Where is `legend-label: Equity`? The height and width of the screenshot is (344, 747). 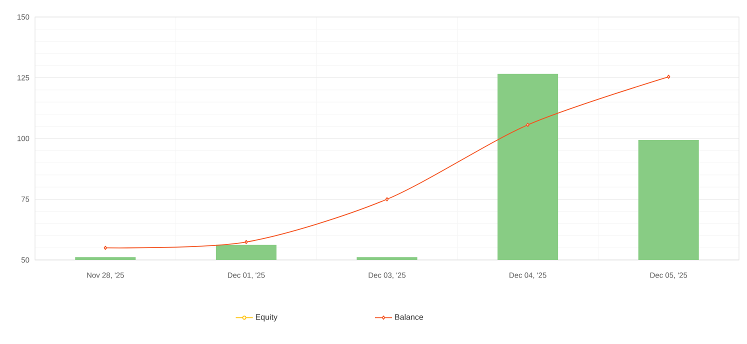 legend-label: Equity is located at coordinates (267, 318).